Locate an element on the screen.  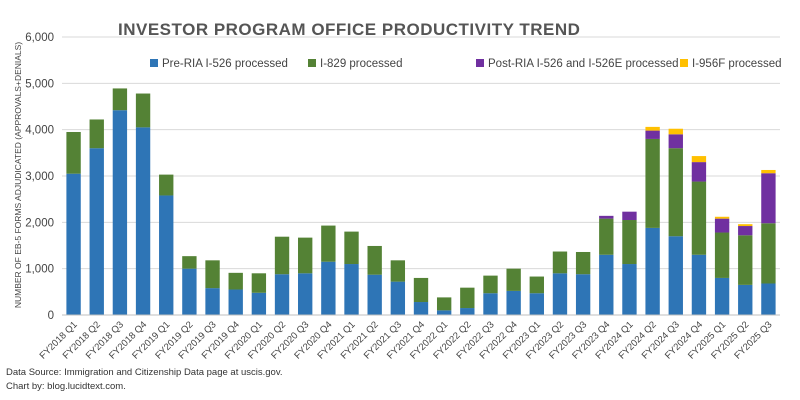
y-tick-label: 4,000 is located at coordinates (39, 131).